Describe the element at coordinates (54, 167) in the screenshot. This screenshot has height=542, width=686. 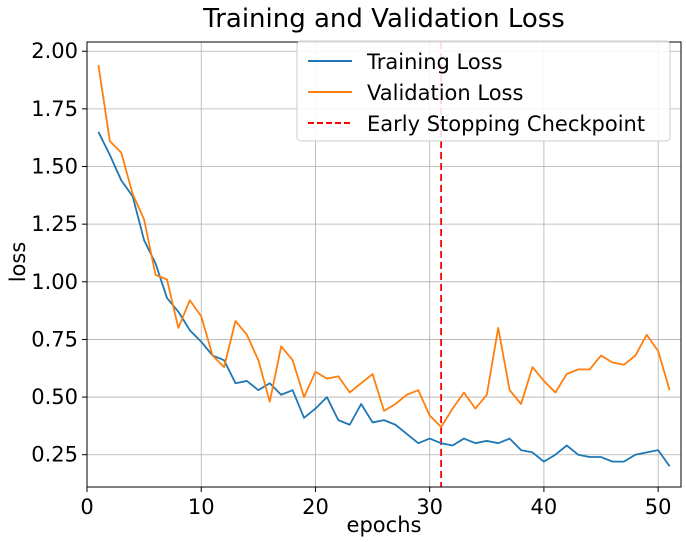
I see `y-tick-label: 1.50` at that location.